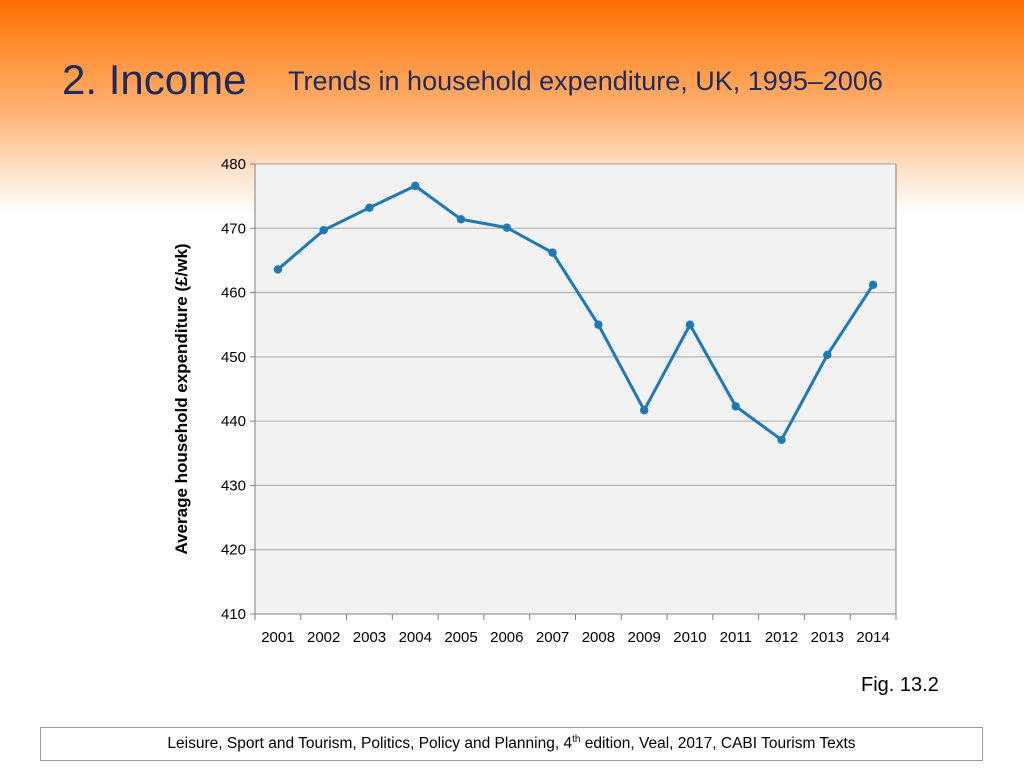 The width and height of the screenshot is (1024, 768). I want to click on x-tick-label-2012: 2012, so click(781, 637).